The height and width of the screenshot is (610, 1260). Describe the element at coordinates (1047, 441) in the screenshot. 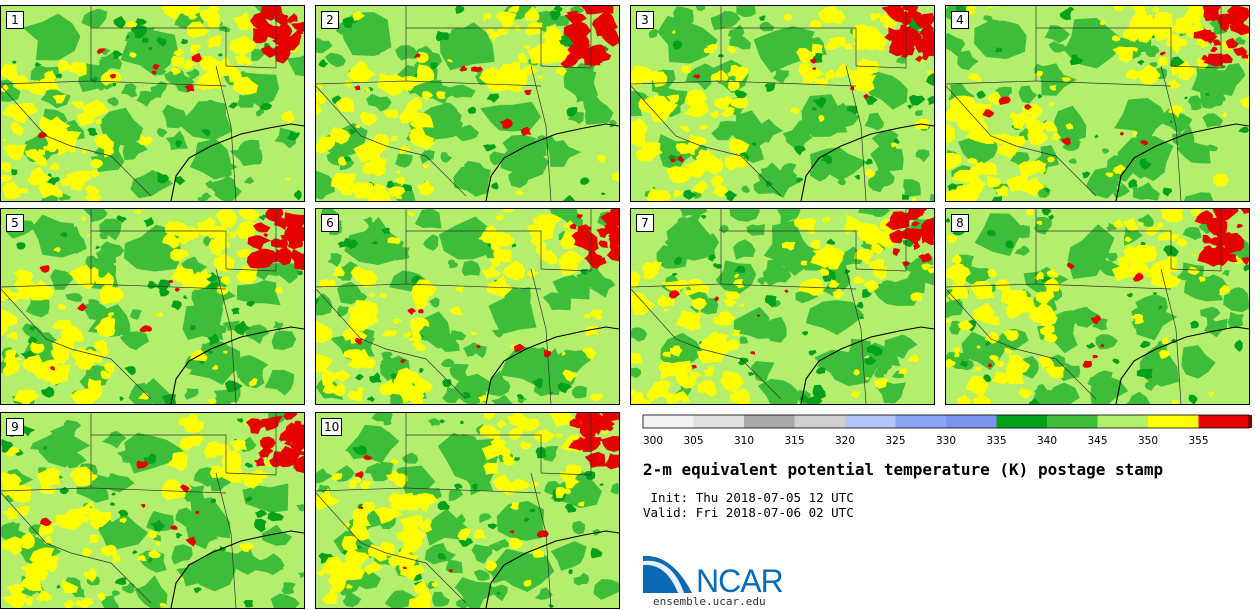

I see `colorbar-tick-340: 340` at that location.